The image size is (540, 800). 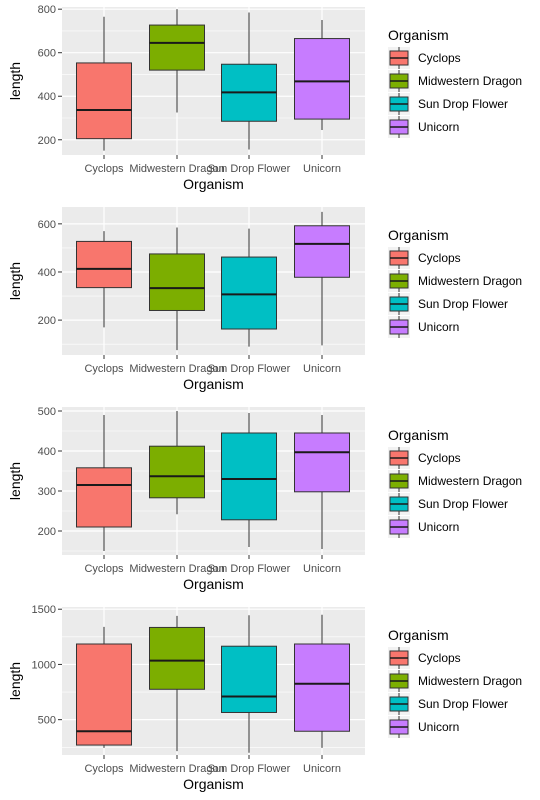 What do you see at coordinates (44, 665) in the screenshot?
I see `y-tick-label: 1000` at bounding box center [44, 665].